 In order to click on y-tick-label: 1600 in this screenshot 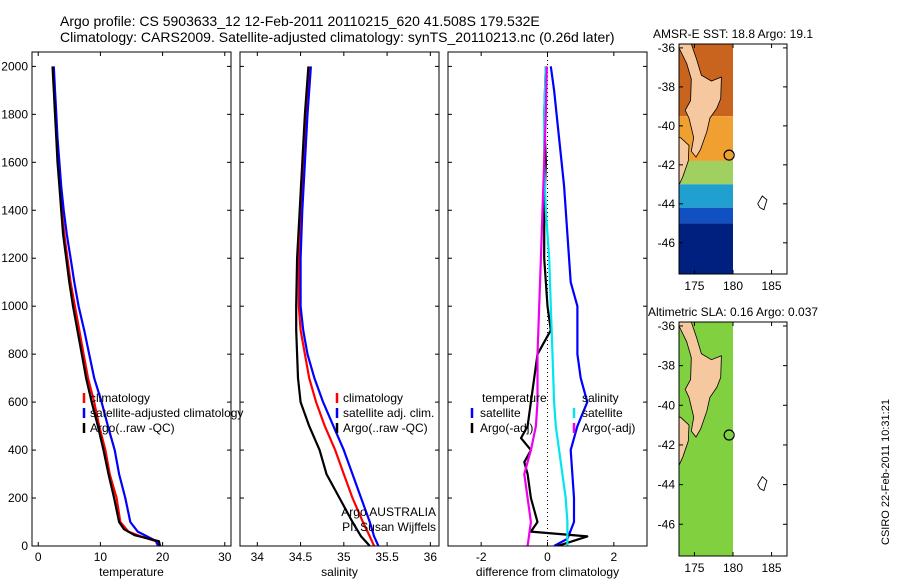, I will do `click(14, 162)`.